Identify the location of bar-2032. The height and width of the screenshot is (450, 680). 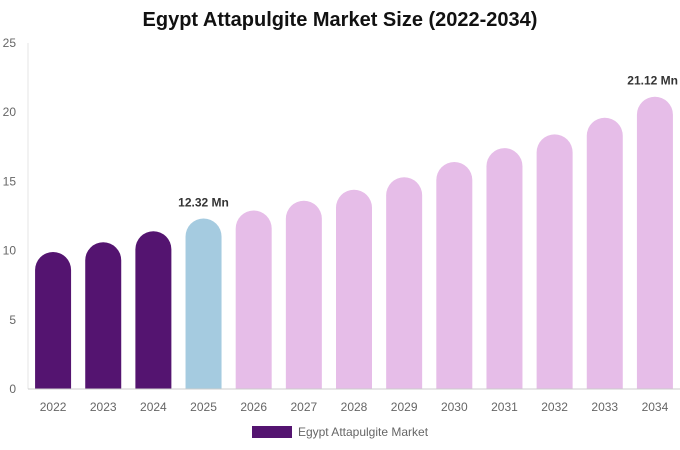
(554, 261).